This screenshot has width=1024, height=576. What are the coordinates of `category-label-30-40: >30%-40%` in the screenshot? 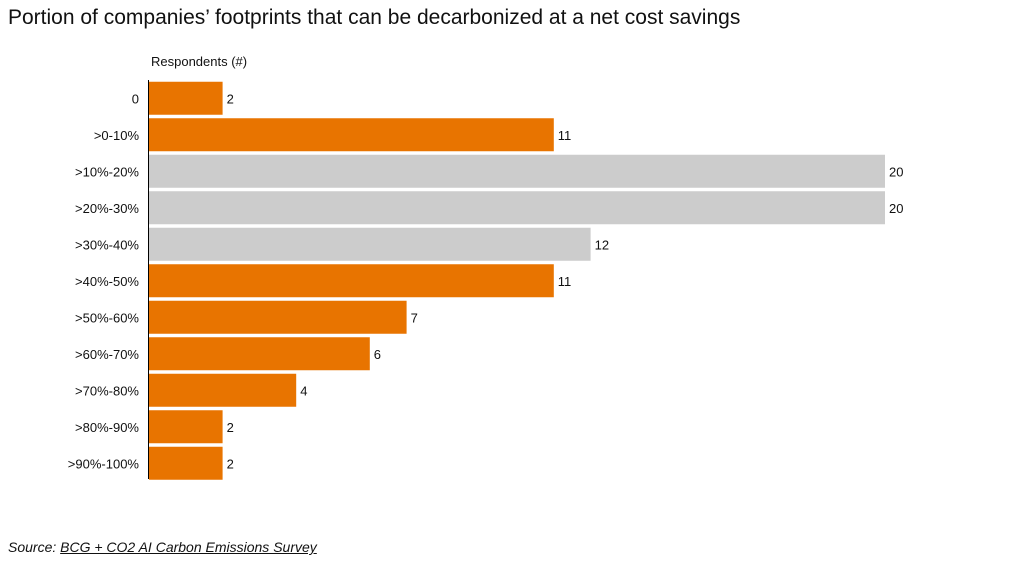 It's located at (107, 244).